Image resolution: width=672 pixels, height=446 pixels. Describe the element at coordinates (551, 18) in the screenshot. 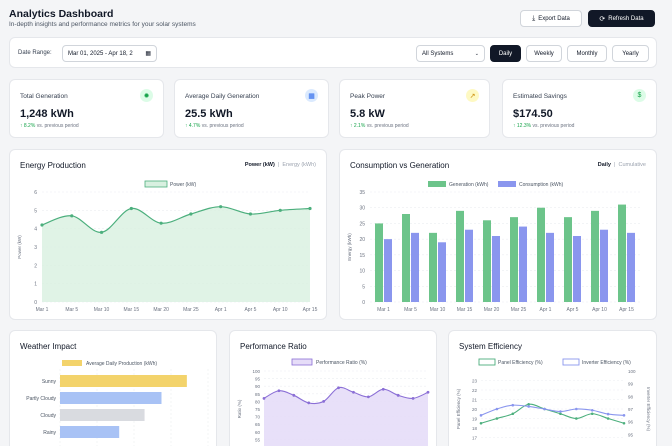

I see `export-data-button: ⤓ Export Data` at that location.